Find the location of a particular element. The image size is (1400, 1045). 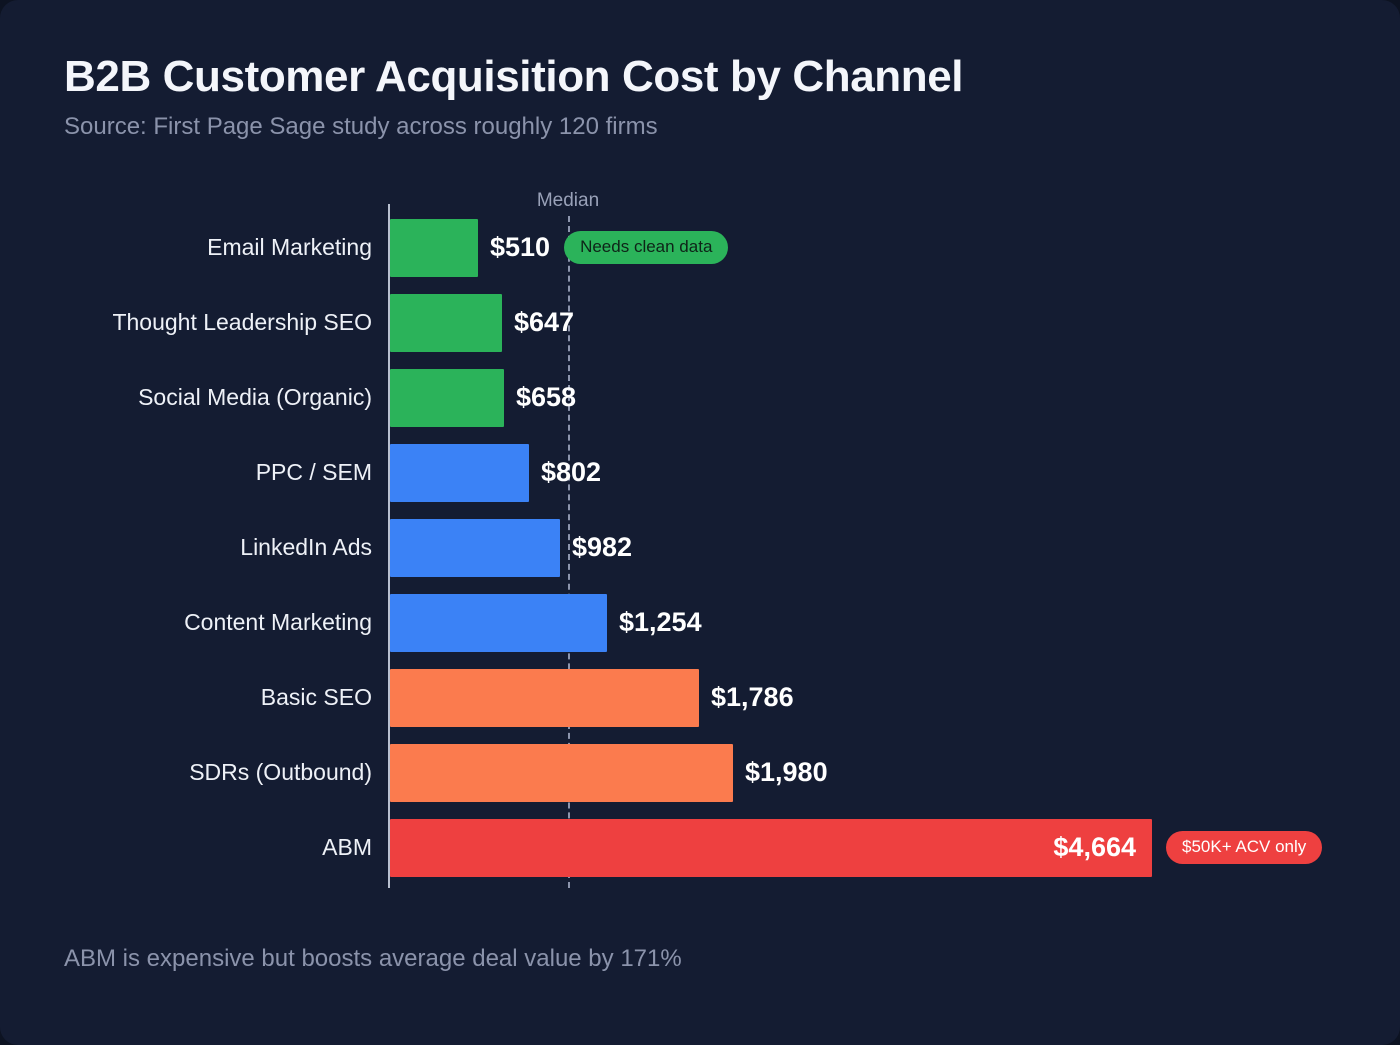

category-label: Basic SEO is located at coordinates (316, 697).